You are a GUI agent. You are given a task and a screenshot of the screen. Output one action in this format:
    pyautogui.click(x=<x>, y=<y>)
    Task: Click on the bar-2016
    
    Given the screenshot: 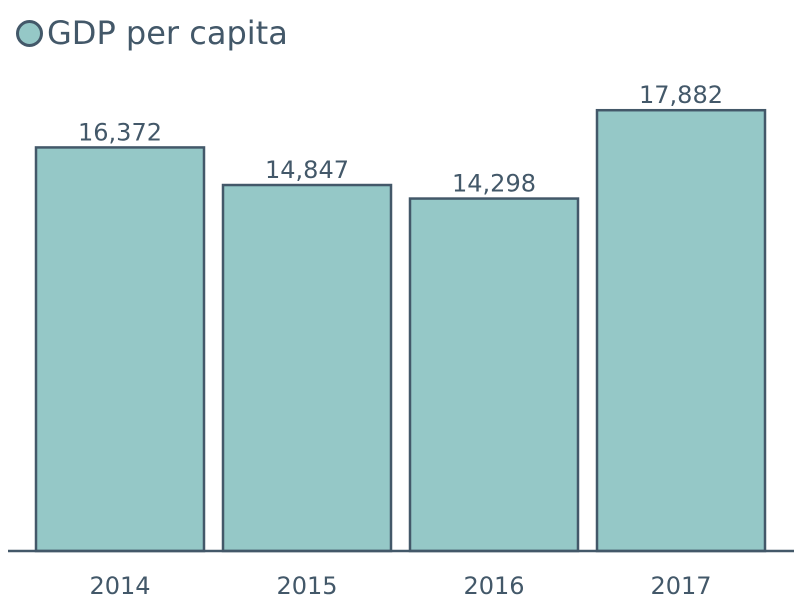 What is the action you would take?
    pyautogui.click(x=494, y=375)
    